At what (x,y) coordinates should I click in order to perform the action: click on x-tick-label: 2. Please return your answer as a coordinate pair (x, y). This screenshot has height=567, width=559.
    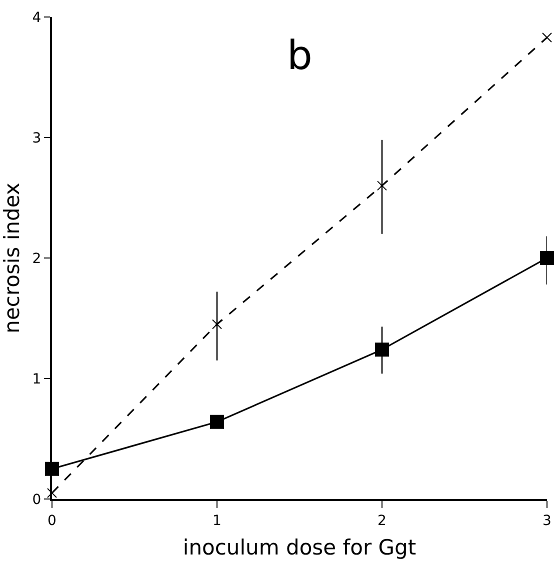
    Looking at the image, I should click on (382, 520).